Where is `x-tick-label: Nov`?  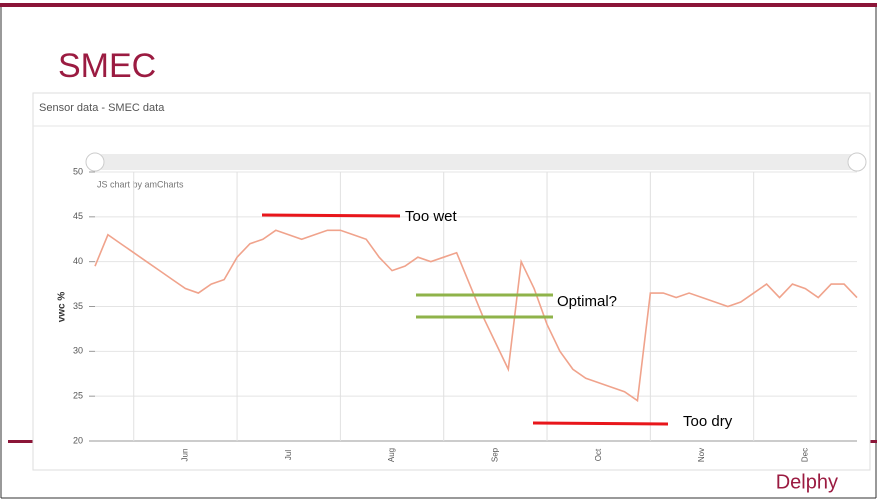
x-tick-label: Nov is located at coordinates (701, 455).